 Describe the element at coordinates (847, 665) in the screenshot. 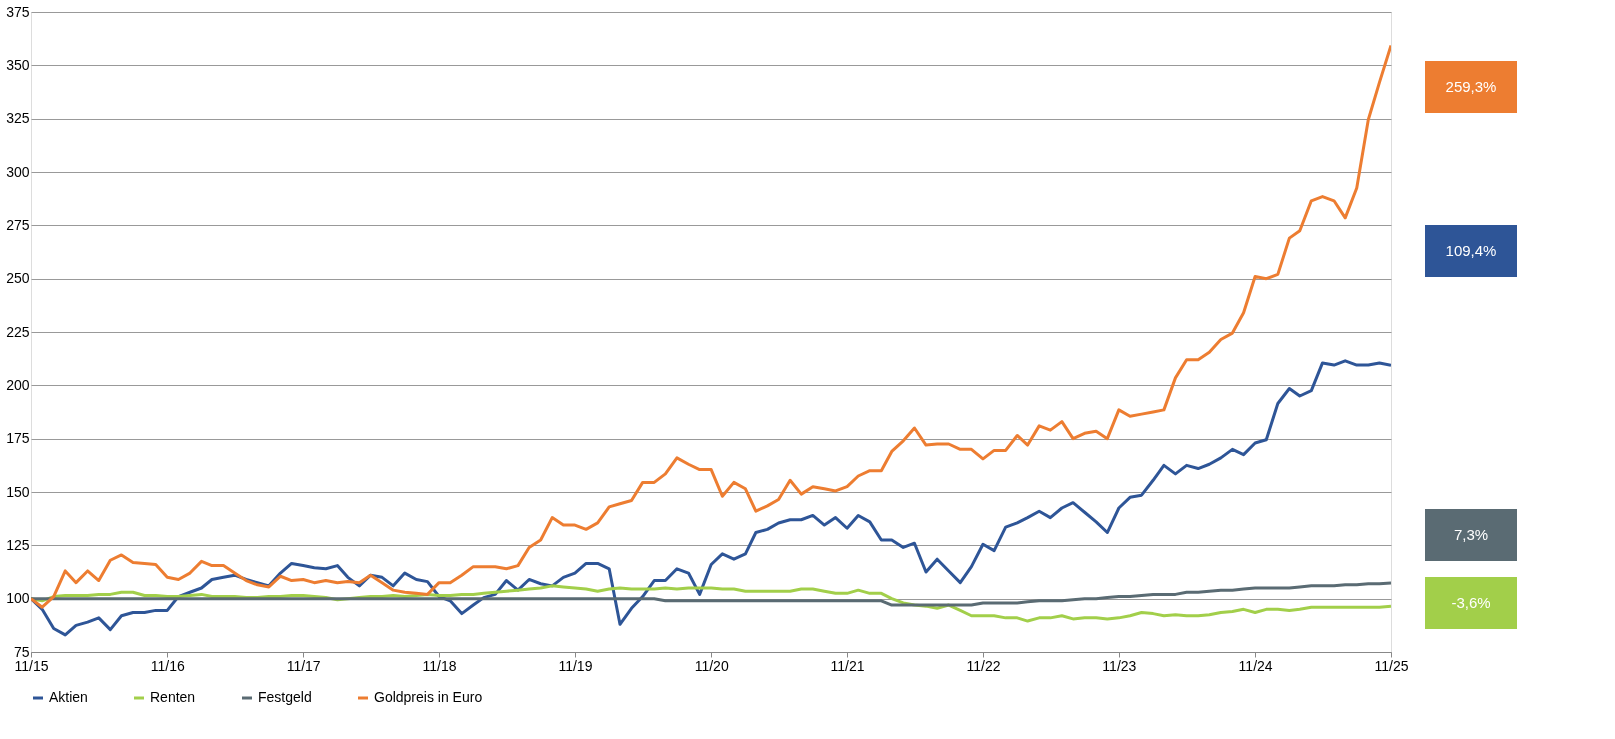

I see `x-tick-label: 11/21` at that location.